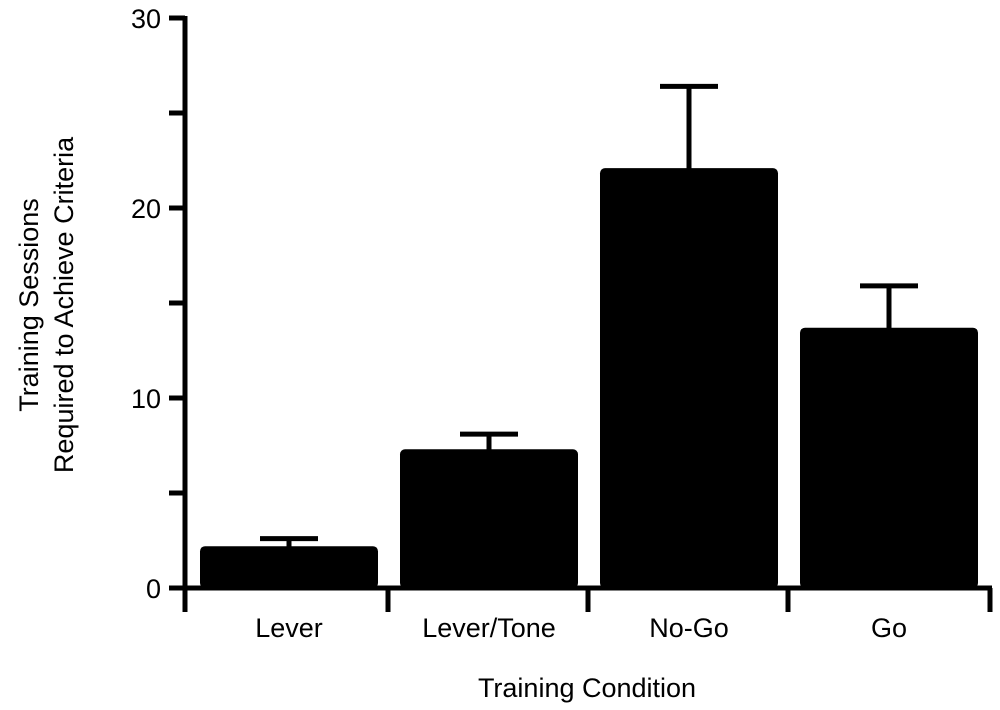 The width and height of the screenshot is (1000, 710). Describe the element at coordinates (289, 567) in the screenshot. I see `bar-lever` at that location.